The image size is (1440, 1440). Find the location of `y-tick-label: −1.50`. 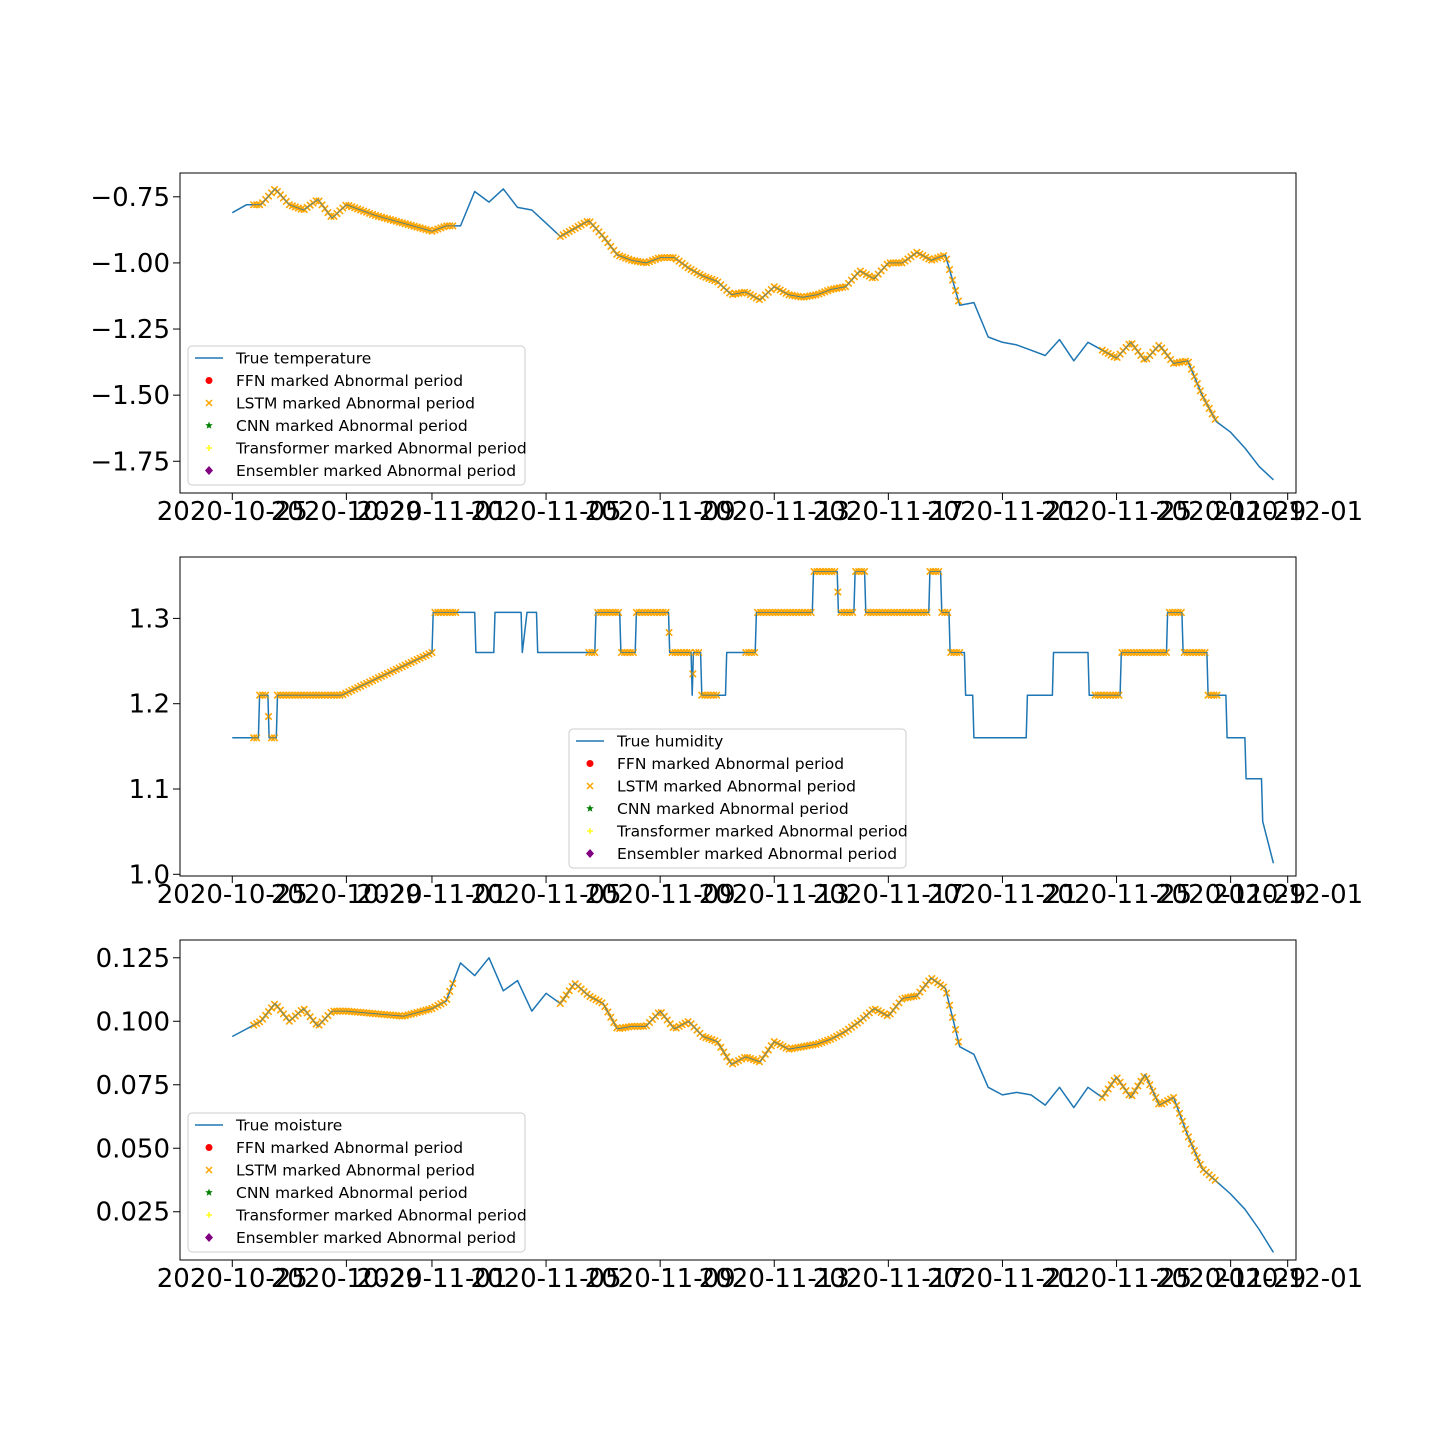

y-tick-label: −1.50 is located at coordinates (130, 396).